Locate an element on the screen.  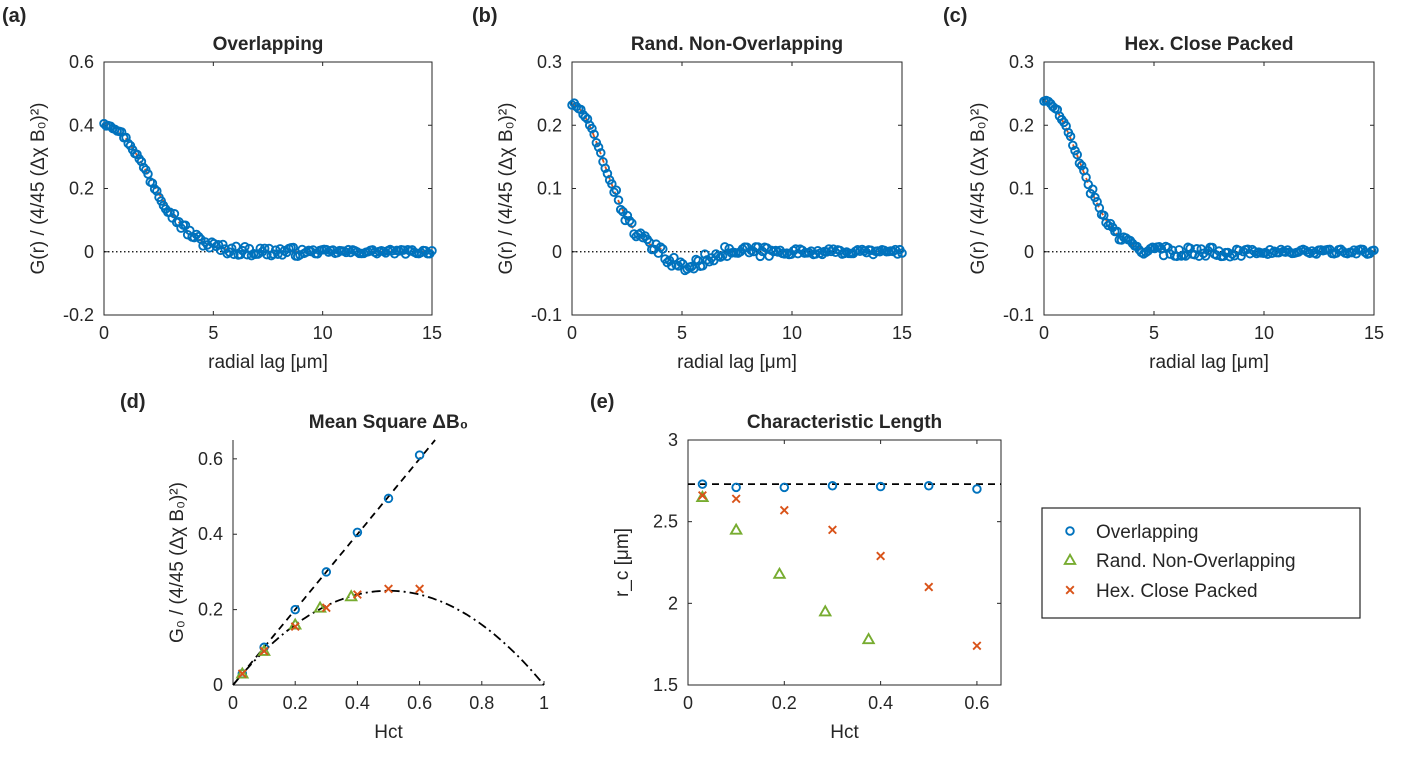
x-axis-label: radial lag [μm] is located at coordinates (1209, 362).